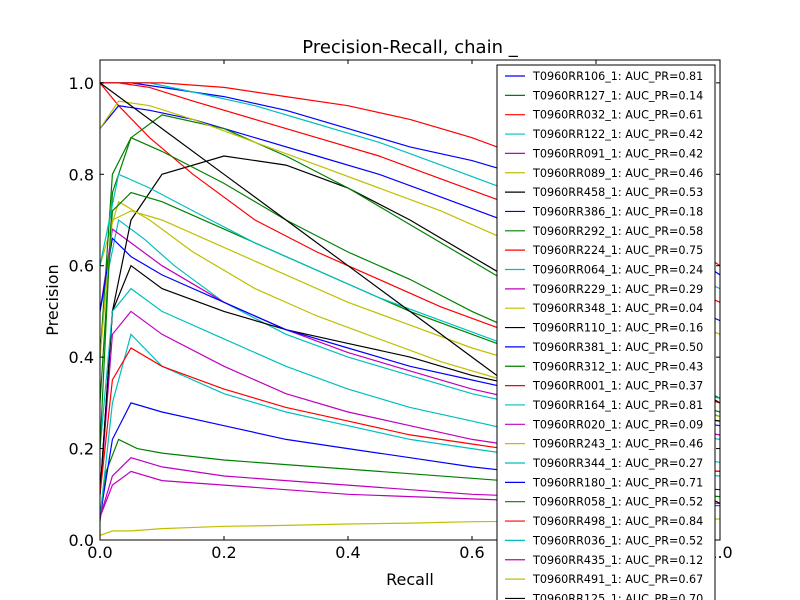  Describe the element at coordinates (81, 174) in the screenshot. I see `y-tick-label-4: 0.8` at that location.